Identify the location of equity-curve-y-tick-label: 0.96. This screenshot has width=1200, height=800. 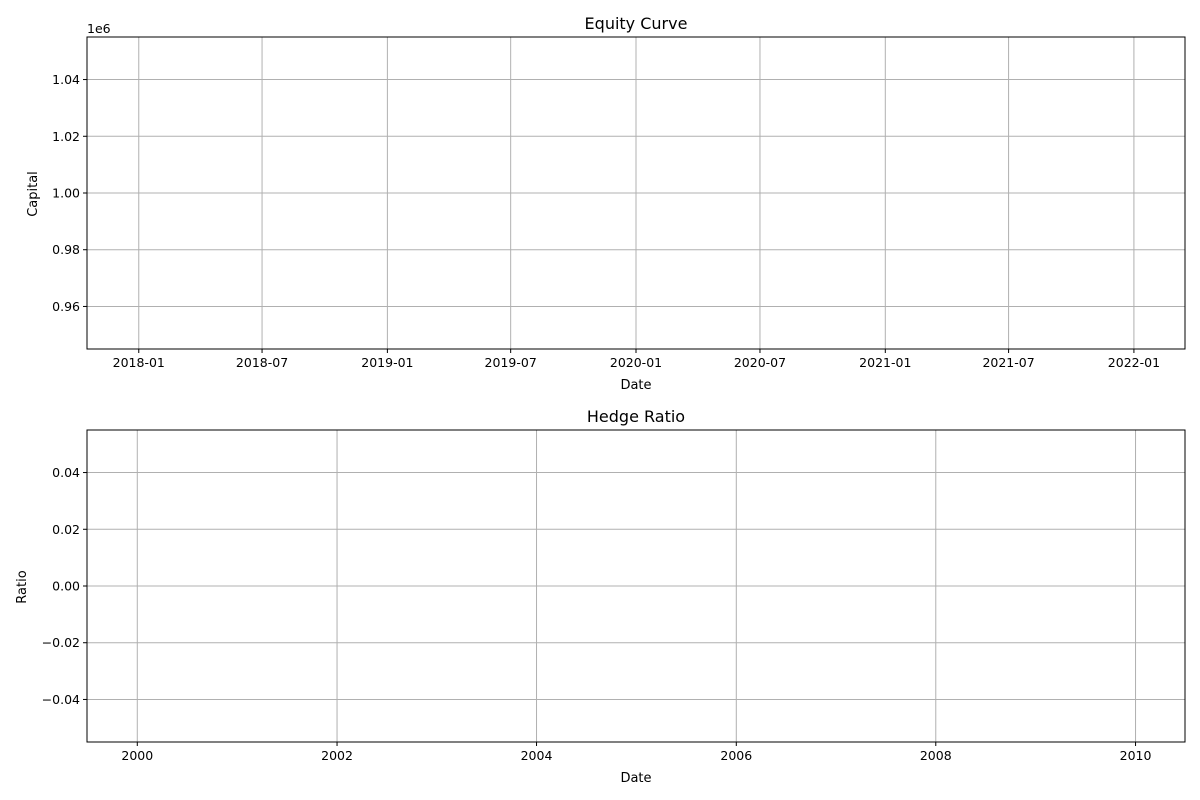
(66, 306).